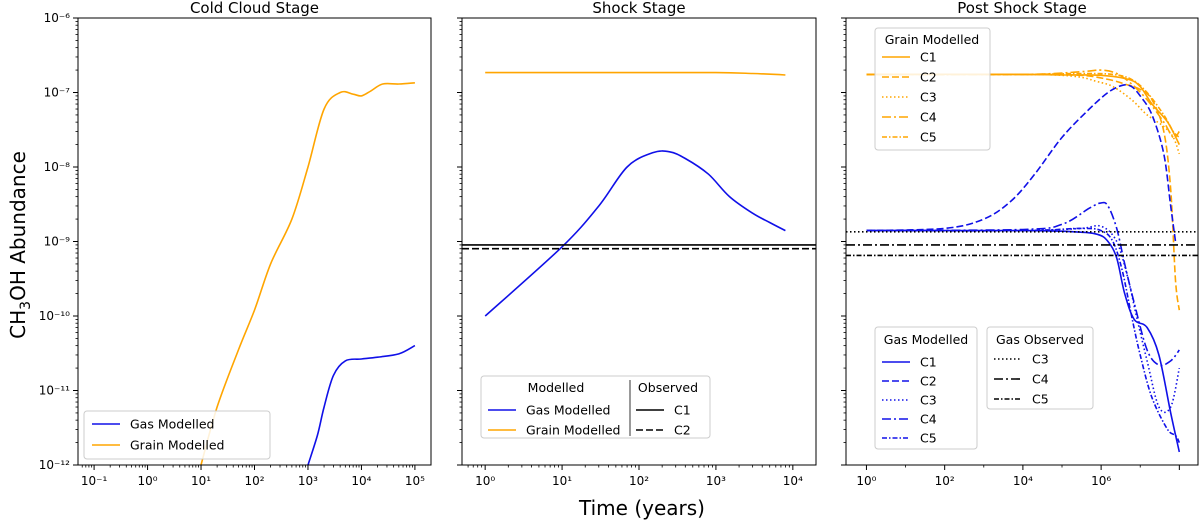 Image resolution: width=1200 pixels, height=521 pixels. Describe the element at coordinates (668, 387) in the screenshot. I see `legend-title: Observed` at that location.